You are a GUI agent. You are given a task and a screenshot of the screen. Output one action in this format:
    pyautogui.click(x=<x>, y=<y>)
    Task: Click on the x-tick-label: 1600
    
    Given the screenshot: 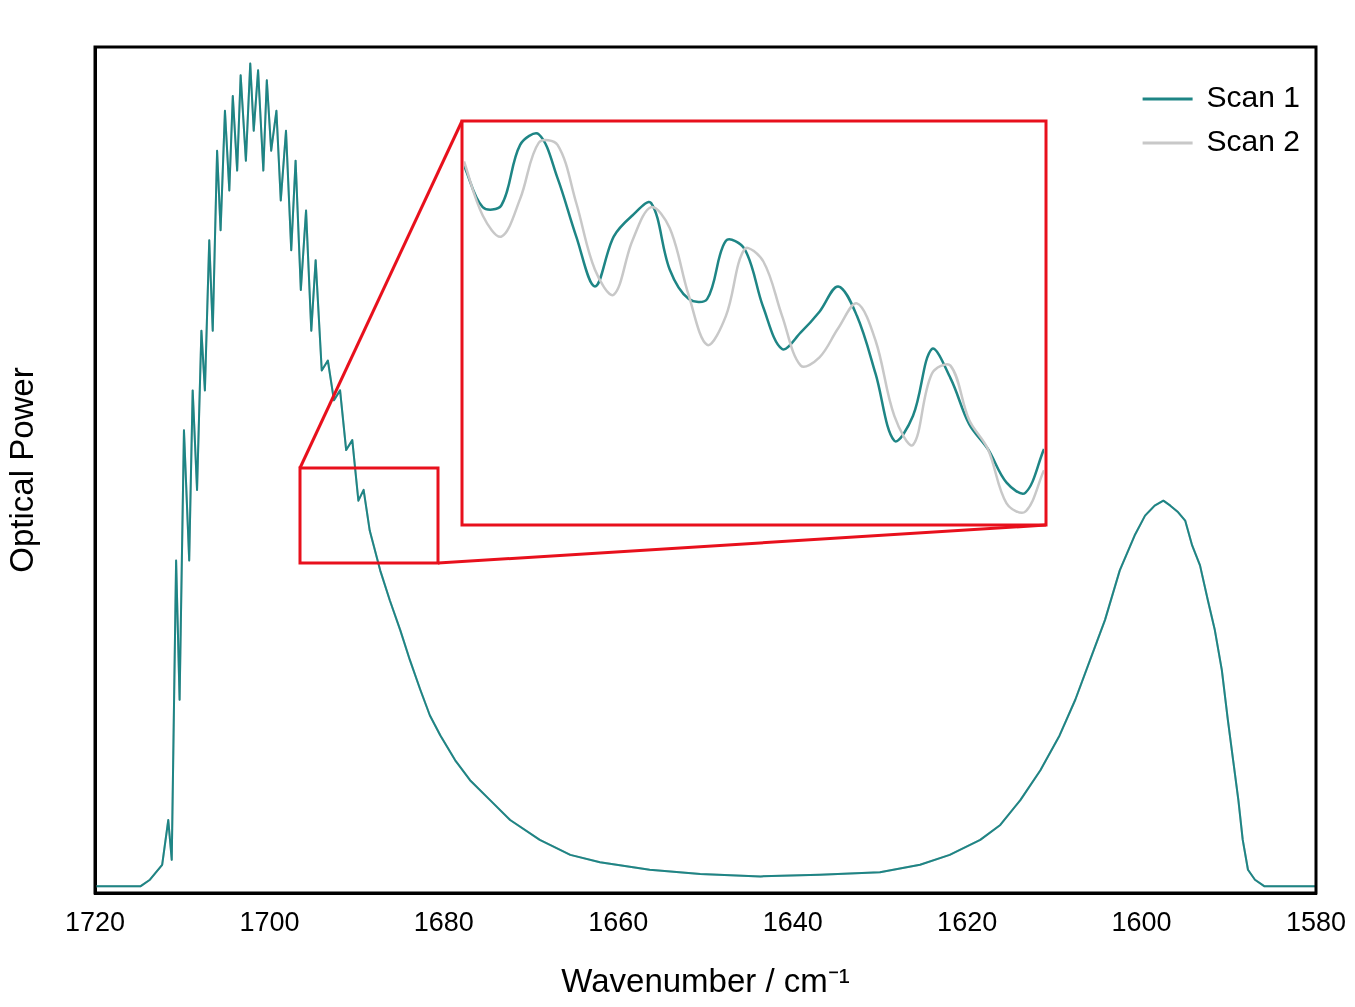 What is the action you would take?
    pyautogui.click(x=1141, y=921)
    